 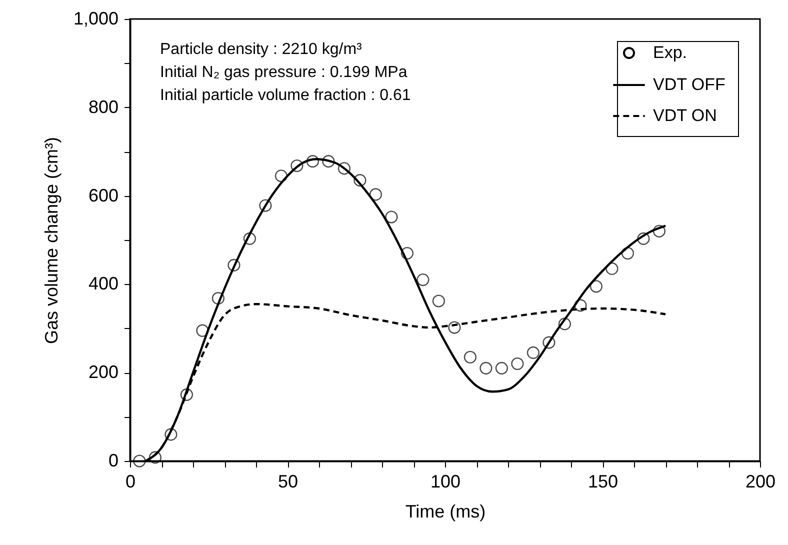 I want to click on y-tick-label: 400, so click(x=103, y=284).